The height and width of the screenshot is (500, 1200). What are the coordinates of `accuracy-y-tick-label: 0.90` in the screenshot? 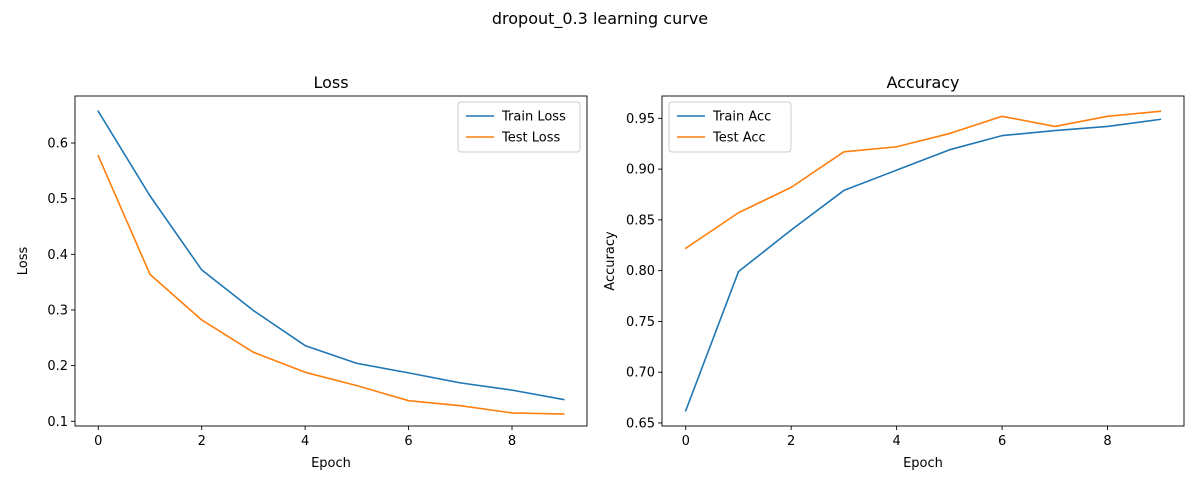 It's located at (640, 170).